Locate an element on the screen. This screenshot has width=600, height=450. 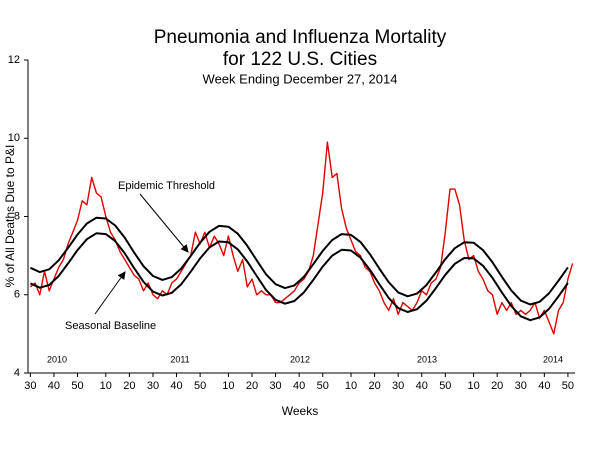
year-label: 2011 is located at coordinates (179, 359).